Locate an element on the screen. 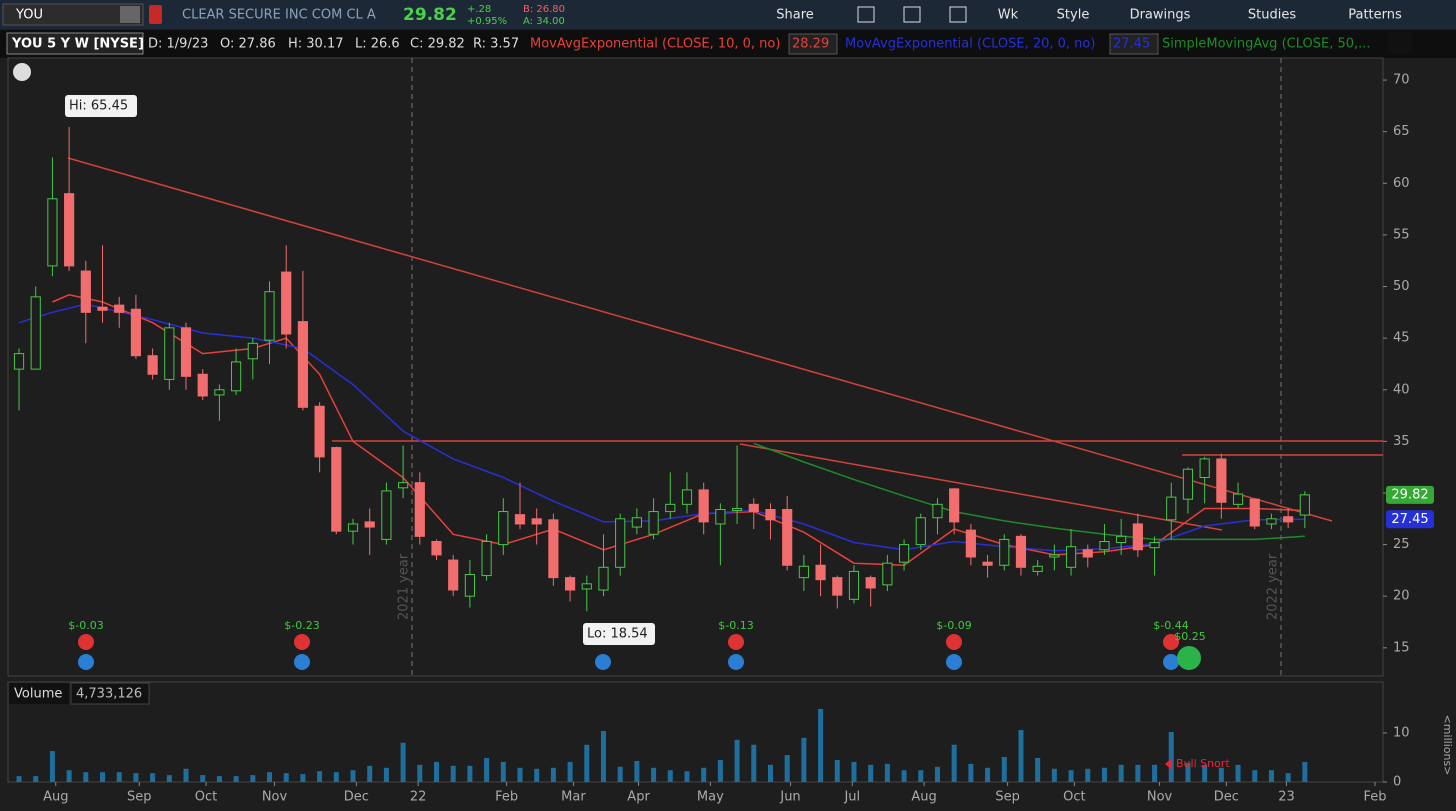 Image resolution: width=1456 pixels, height=811 pixels. x-tick-label: Jul is located at coordinates (851, 797).